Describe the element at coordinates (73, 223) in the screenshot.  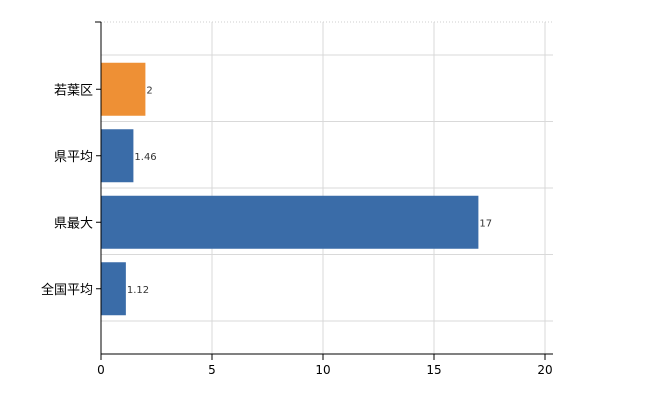
I see `category-label: 県最大` at that location.